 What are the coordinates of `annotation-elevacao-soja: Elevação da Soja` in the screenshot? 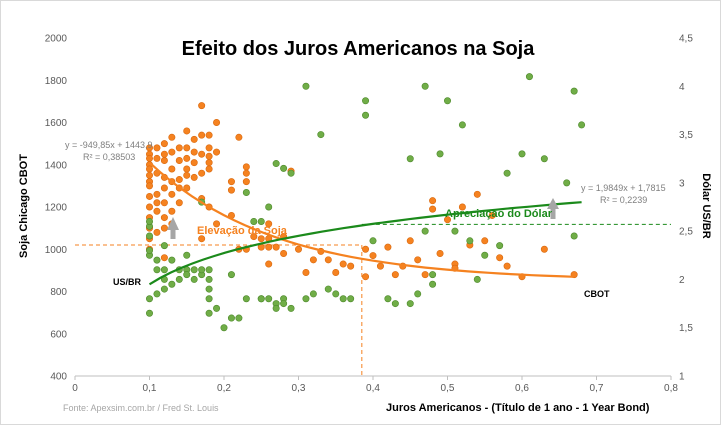 It's located at (242, 231).